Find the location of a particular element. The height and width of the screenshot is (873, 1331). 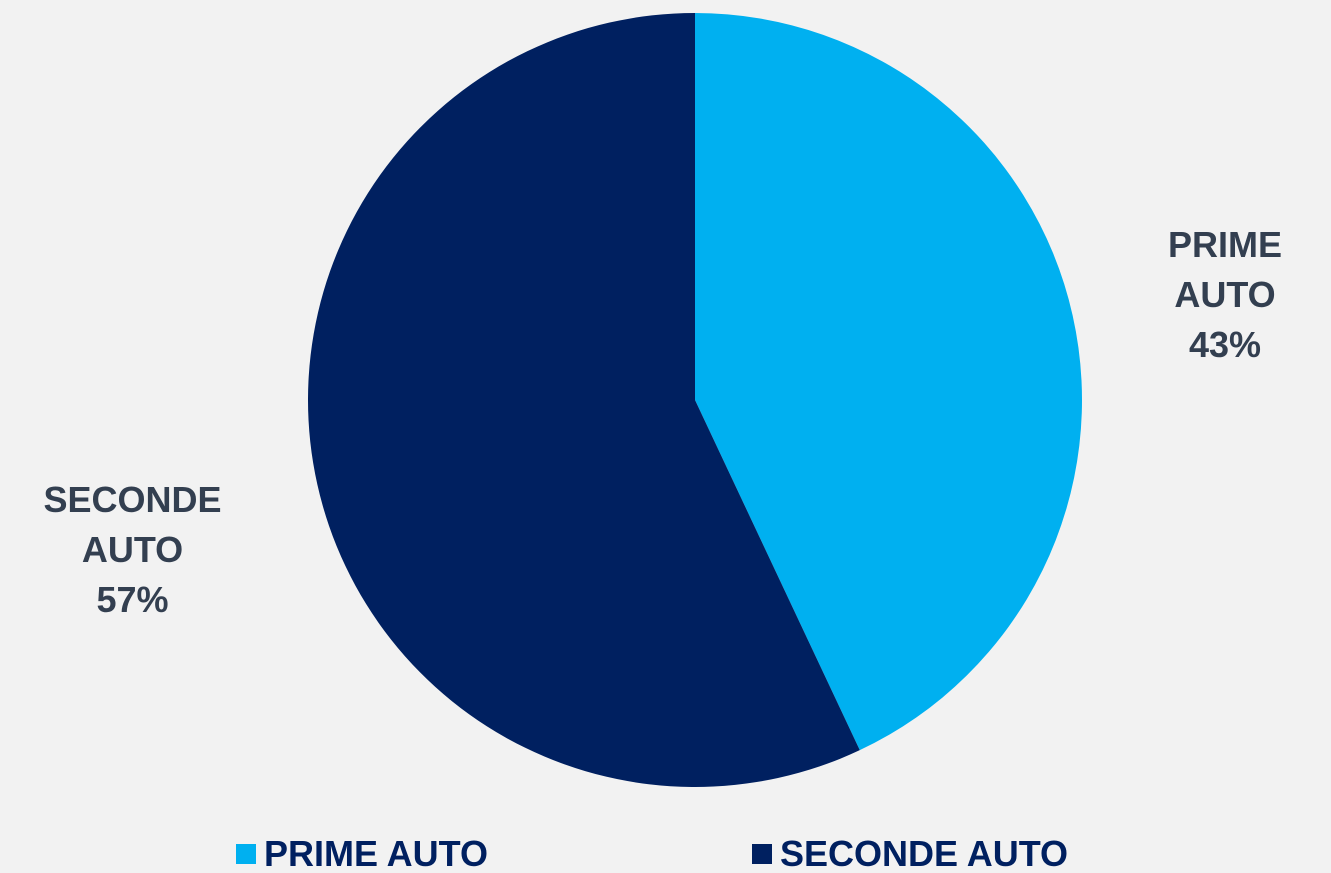

legend-item-prime-auto: PRIME AUTO is located at coordinates (362, 852).